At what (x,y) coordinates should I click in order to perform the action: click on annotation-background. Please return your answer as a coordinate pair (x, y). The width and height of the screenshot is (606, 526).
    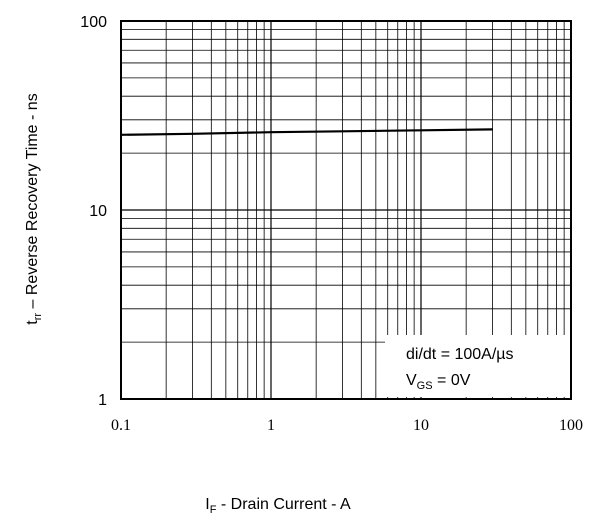
    Looking at the image, I should click on (478, 366).